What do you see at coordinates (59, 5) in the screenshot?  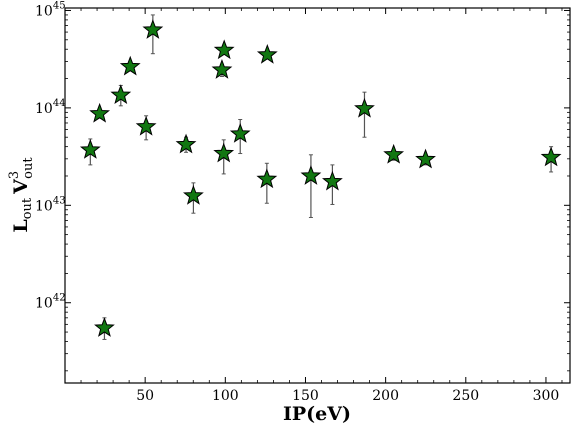 I see `y-tick-label-exponent: 45` at bounding box center [59, 5].